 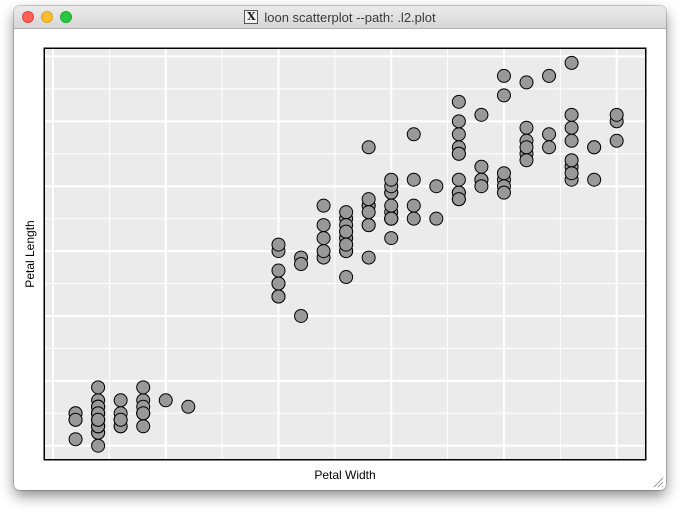 I want to click on x11-icon: X, so click(x=251, y=17).